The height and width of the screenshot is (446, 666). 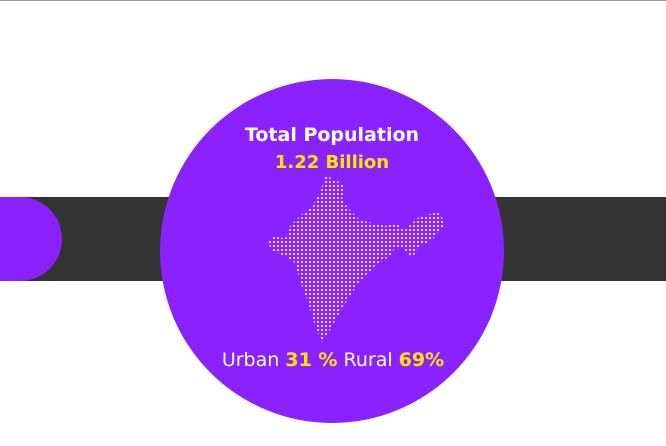 I want to click on split-line: Urban 31 % Rural 69%, so click(x=333, y=360).